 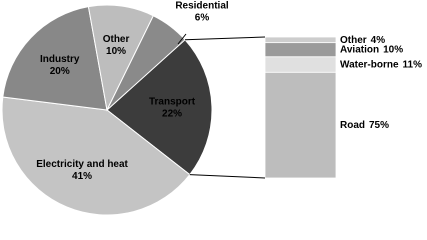 I want to click on slice-label: Industry, so click(x=60, y=59).